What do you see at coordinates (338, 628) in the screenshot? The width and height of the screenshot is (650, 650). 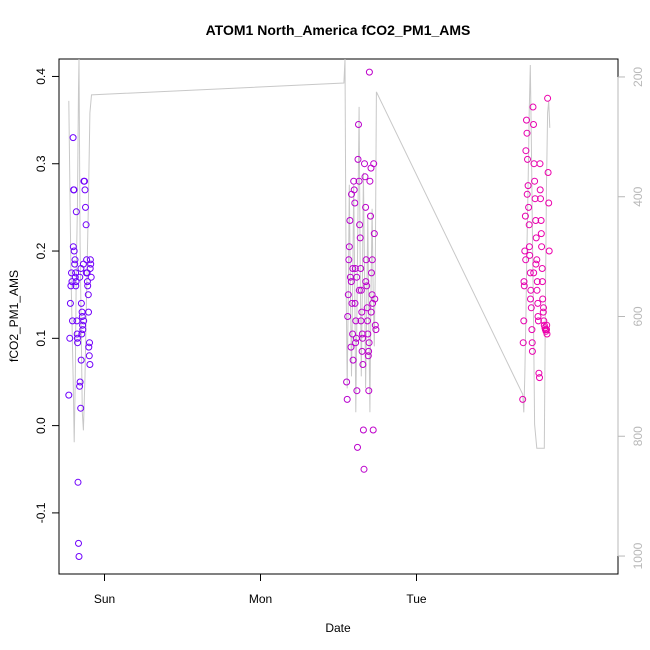 I see `x-axis-label: Date` at bounding box center [338, 628].